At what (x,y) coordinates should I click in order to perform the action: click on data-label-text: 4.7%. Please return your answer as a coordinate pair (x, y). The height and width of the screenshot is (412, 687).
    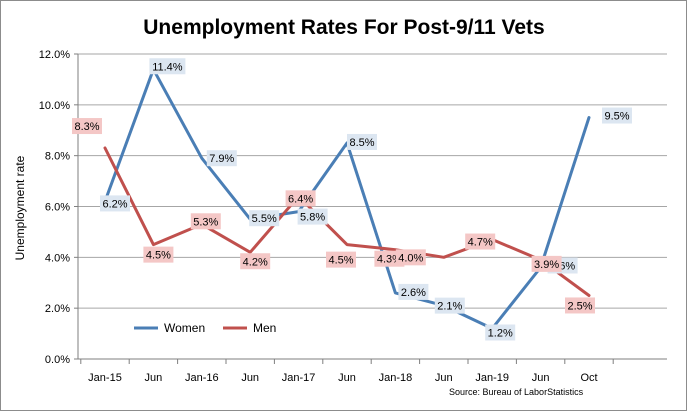
    Looking at the image, I should click on (480, 243).